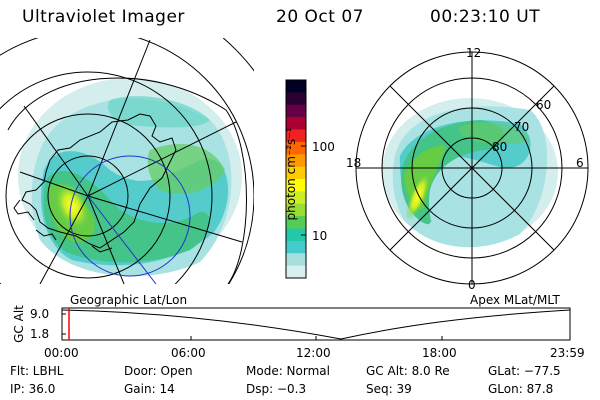 The image size is (600, 400). I want to click on mode-info: Mode: Normal, so click(288, 371).